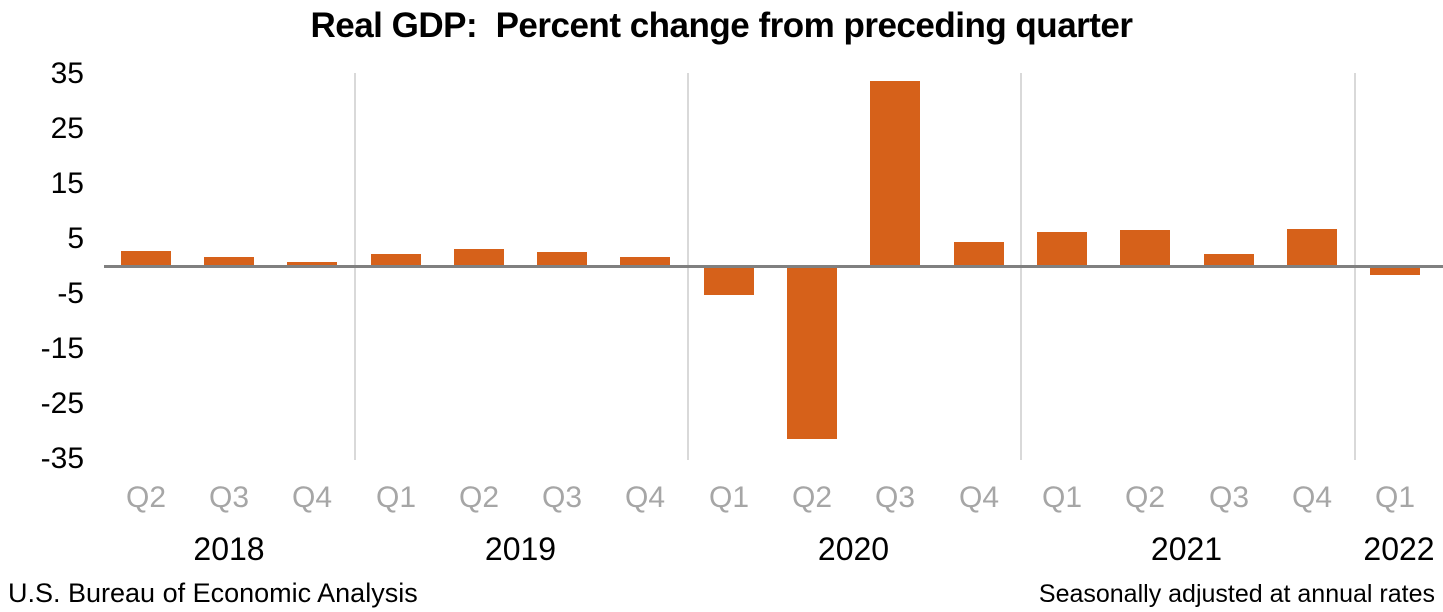  What do you see at coordinates (562, 259) in the screenshot?
I see `bar-2019-q3` at bounding box center [562, 259].